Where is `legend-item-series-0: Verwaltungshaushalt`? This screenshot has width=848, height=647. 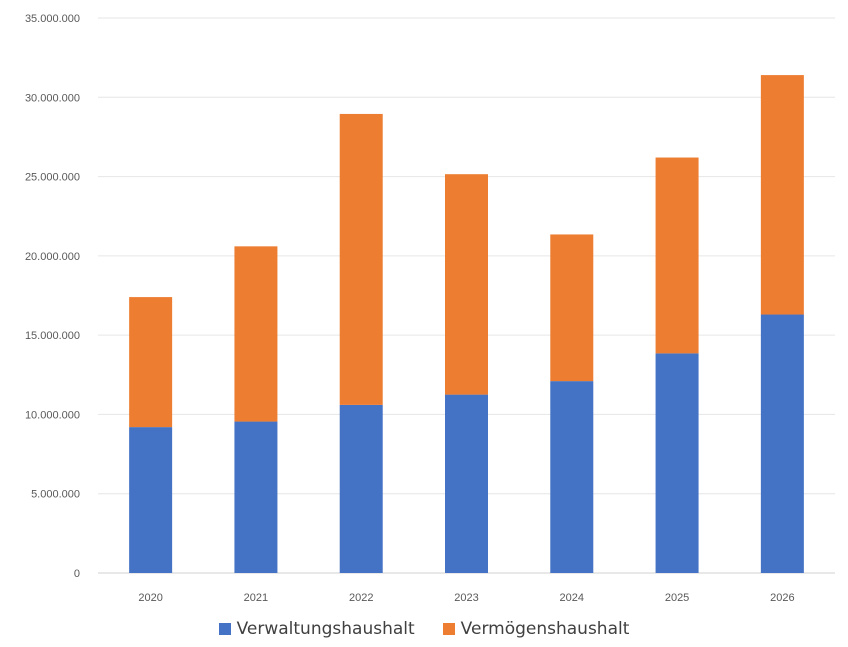 legend-item-series-0: Verwaltungshaushalt is located at coordinates (316, 629).